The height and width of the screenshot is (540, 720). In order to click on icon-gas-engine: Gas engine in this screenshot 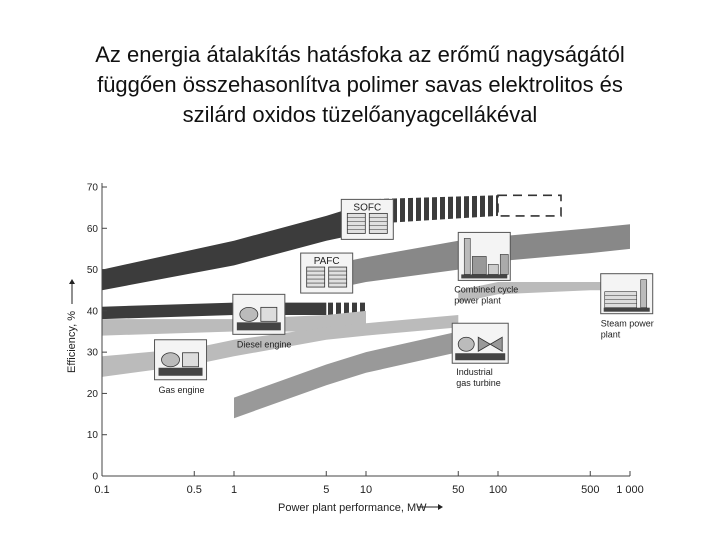, I will do `click(181, 367)`.